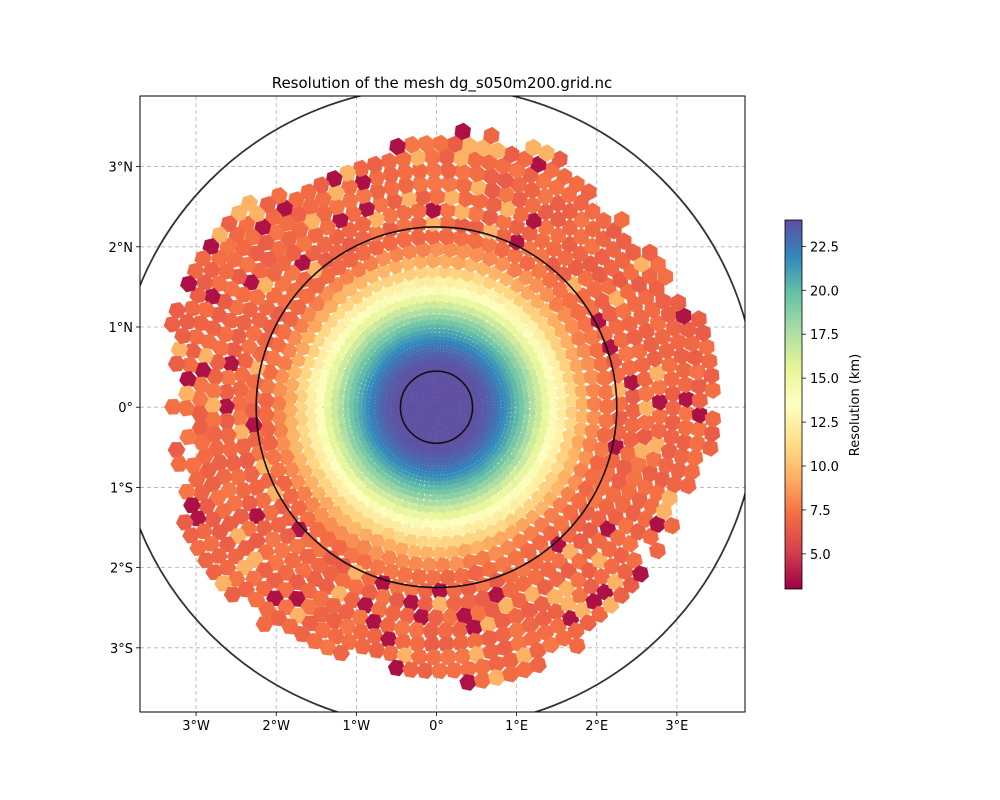 This screenshot has height=800, width=1000. What do you see at coordinates (820, 555) in the screenshot?
I see `colorbar-tick-label: 5.0` at bounding box center [820, 555].